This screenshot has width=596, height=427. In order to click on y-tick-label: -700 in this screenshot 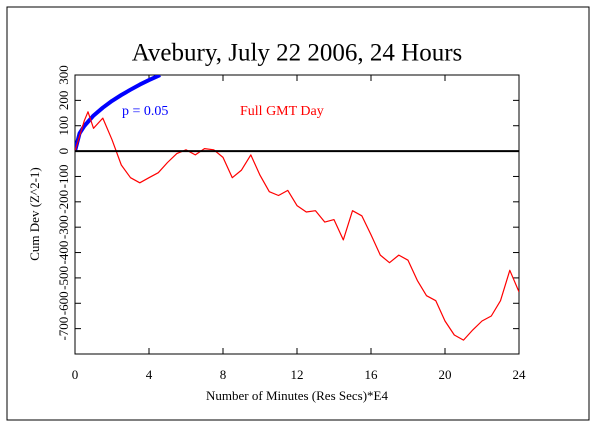, I will do `click(63, 329)`.